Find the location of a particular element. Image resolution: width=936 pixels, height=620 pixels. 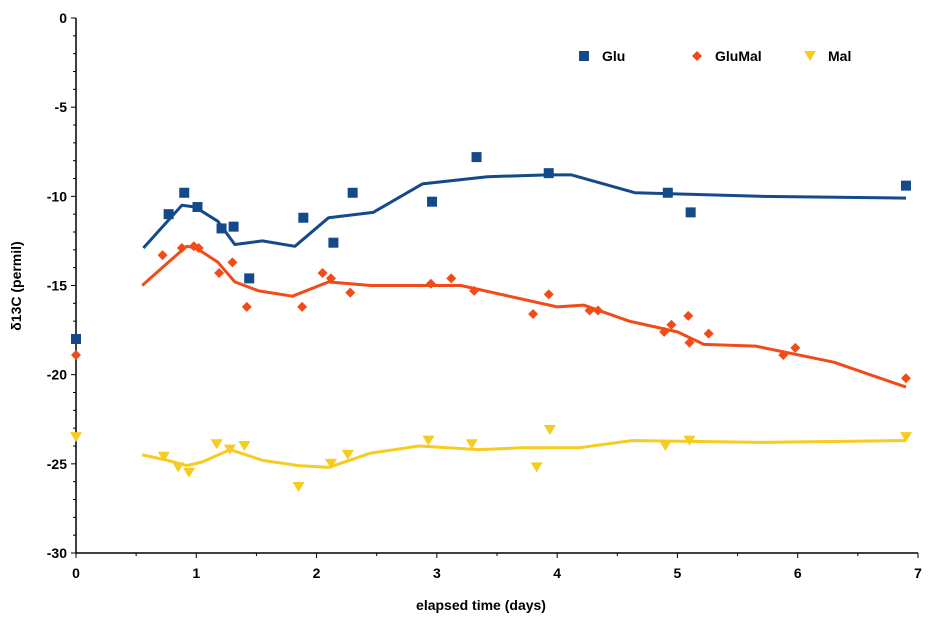

x-tick-label: 3 is located at coordinates (437, 573).